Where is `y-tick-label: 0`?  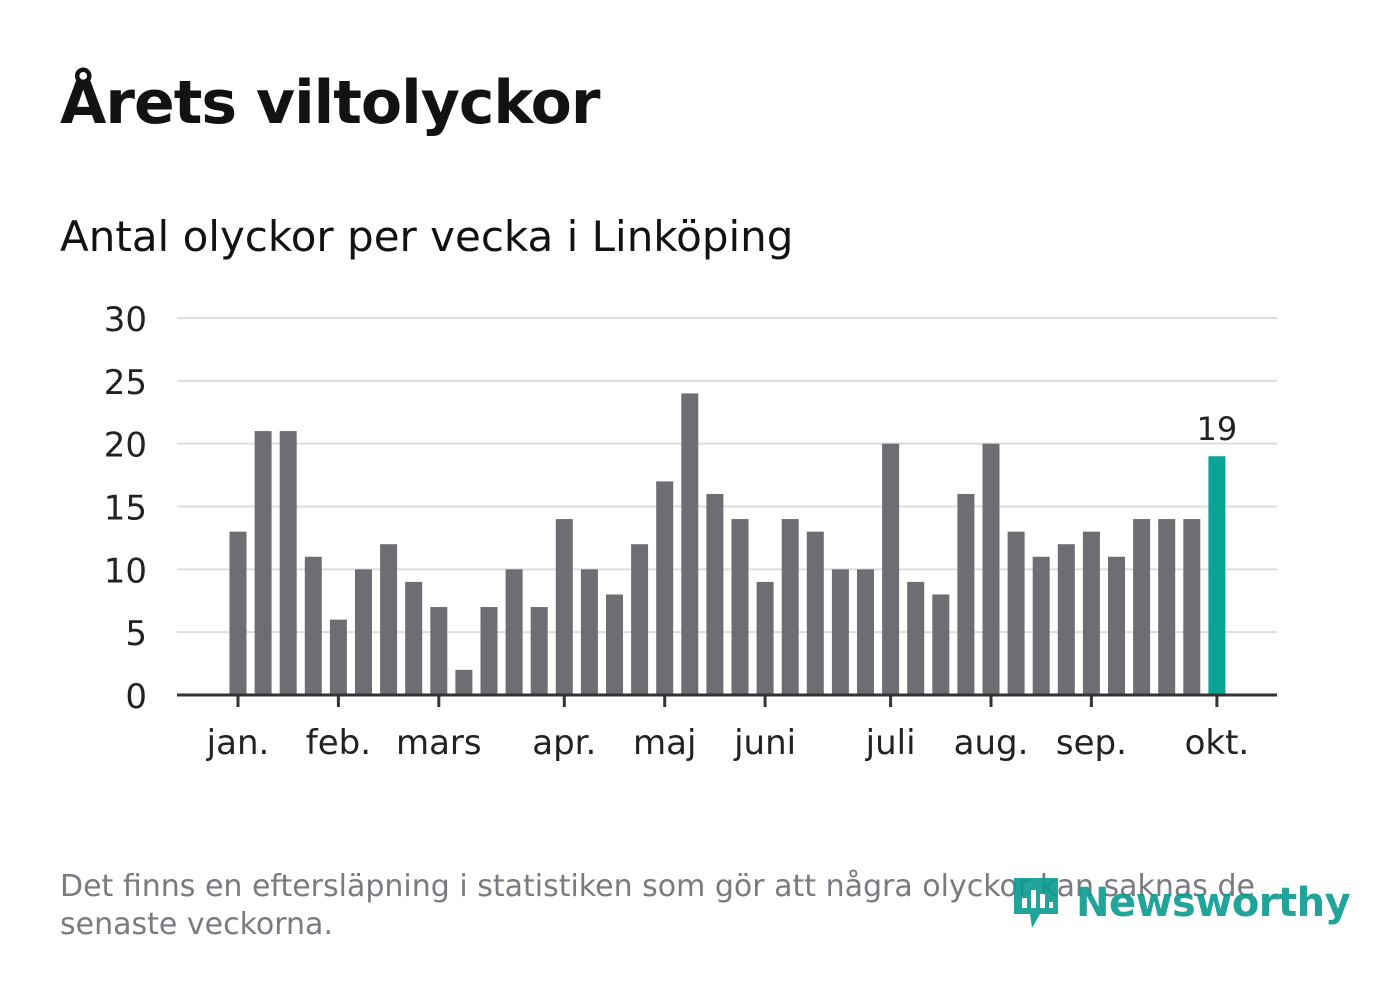
y-tick-label: 0 is located at coordinates (136, 697).